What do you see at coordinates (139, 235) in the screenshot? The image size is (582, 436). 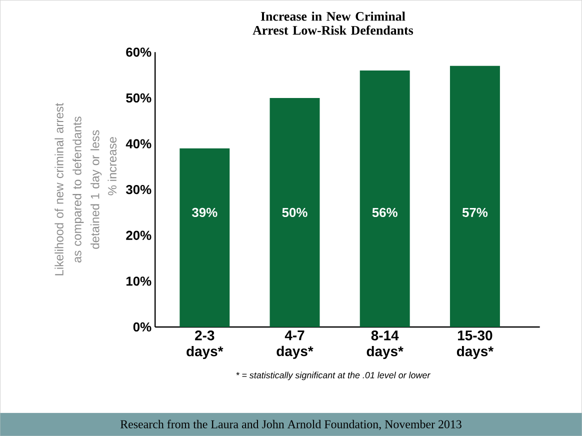 I see `y-tick-label: 20%` at bounding box center [139, 235].